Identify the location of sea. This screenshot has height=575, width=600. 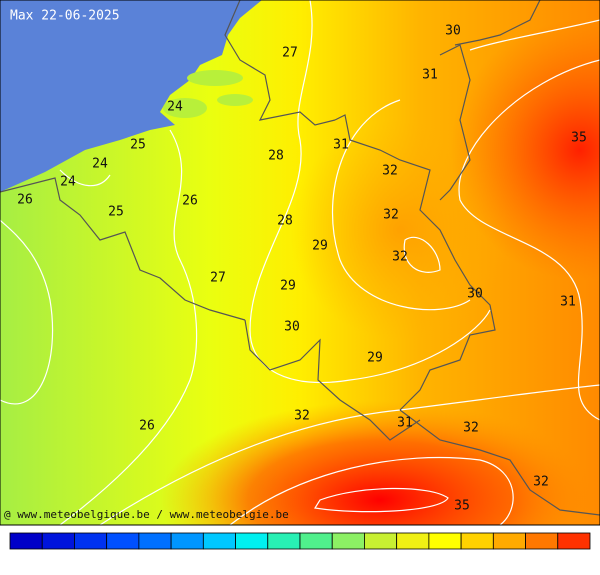
(131, 96).